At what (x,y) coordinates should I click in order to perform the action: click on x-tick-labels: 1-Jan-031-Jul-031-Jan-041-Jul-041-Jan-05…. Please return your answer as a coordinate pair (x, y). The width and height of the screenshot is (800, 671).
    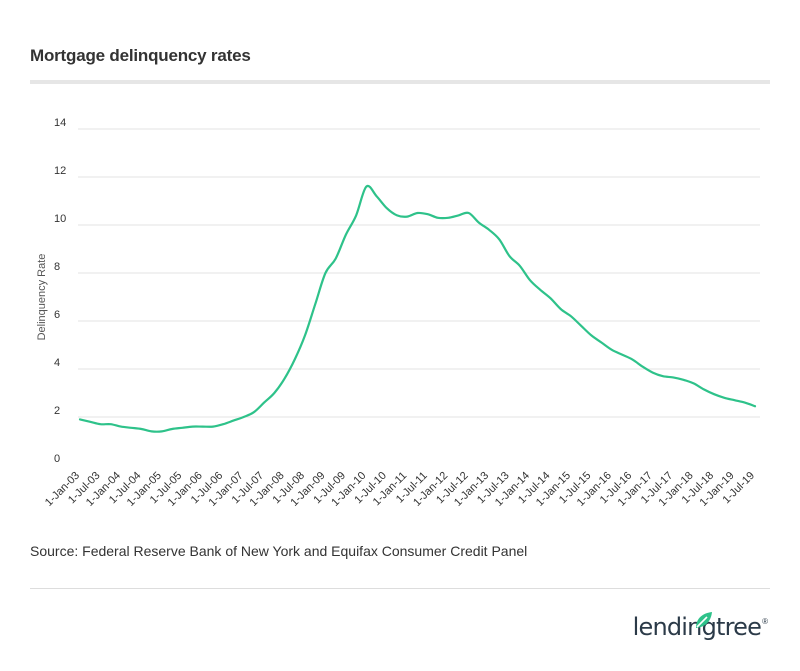
    Looking at the image, I should click on (400, 489).